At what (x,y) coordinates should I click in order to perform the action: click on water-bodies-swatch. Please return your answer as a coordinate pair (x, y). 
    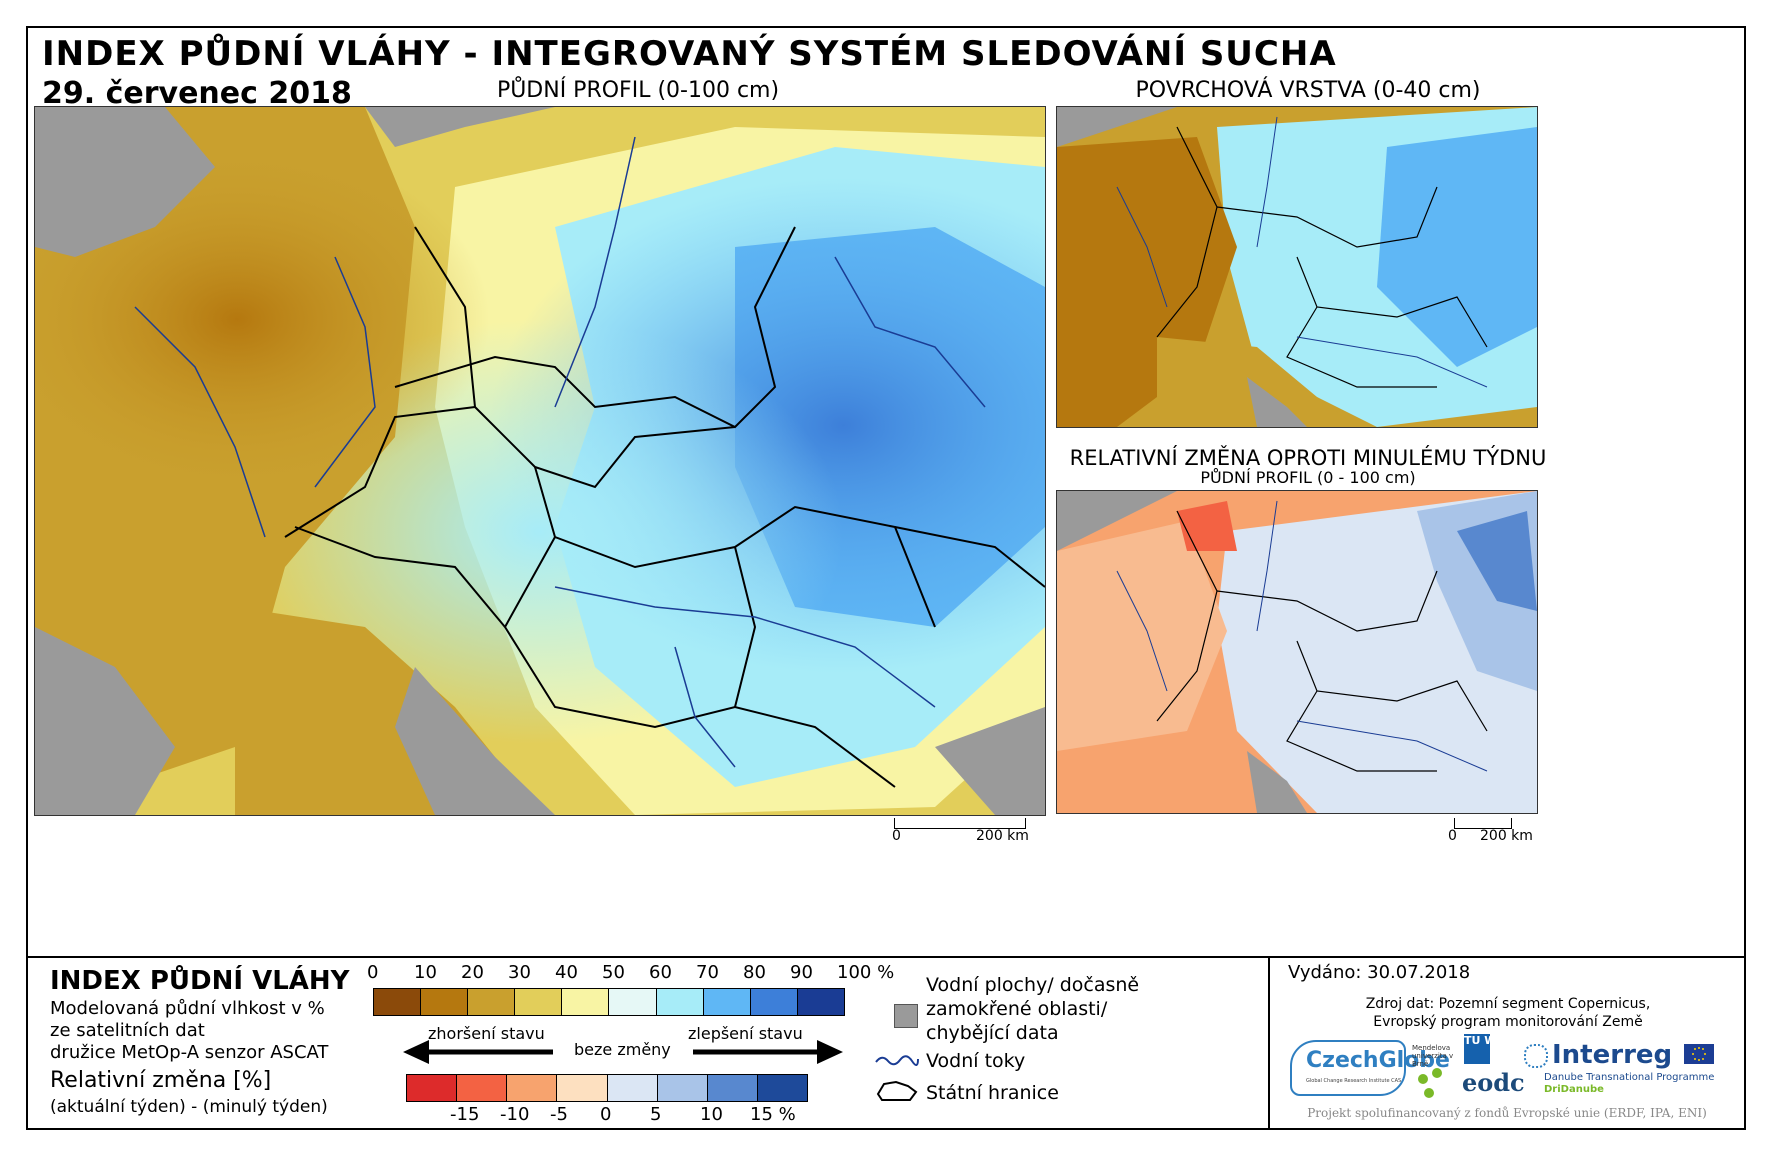
    Looking at the image, I should click on (906, 1016).